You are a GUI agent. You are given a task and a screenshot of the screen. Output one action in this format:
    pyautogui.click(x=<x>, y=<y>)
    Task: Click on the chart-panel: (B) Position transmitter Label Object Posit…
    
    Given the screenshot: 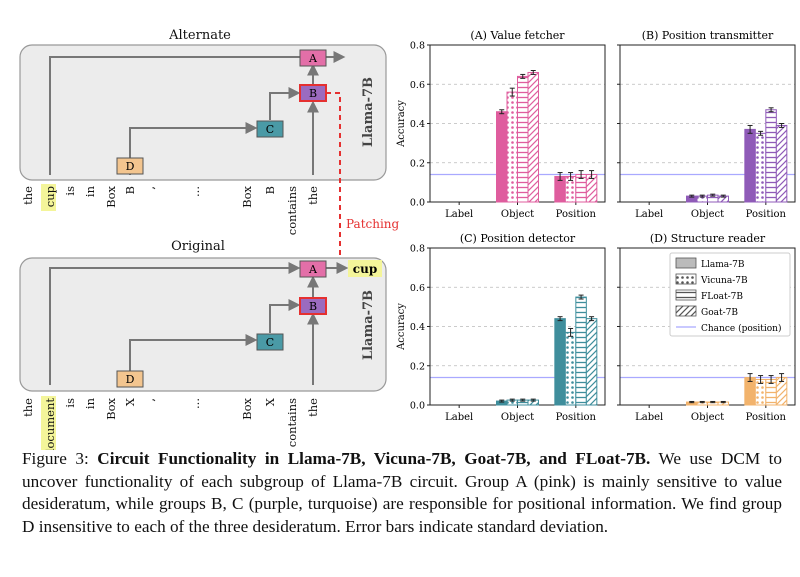 What is the action you would take?
    pyautogui.click(x=706, y=124)
    